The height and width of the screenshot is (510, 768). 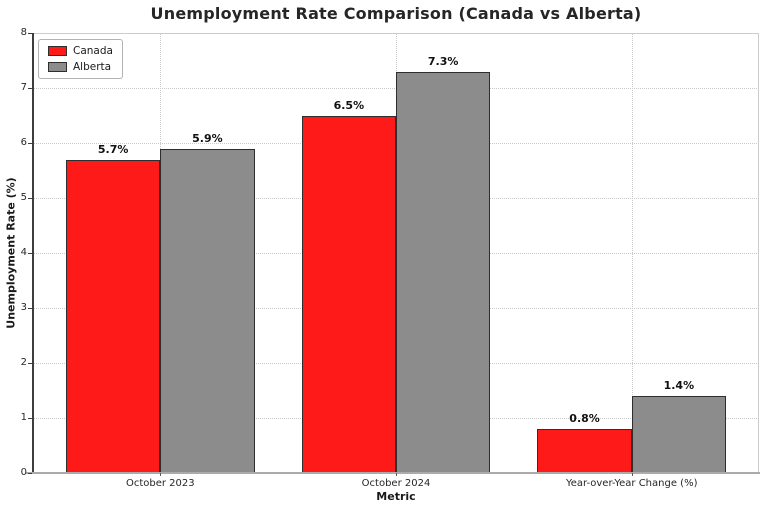 I want to click on canada-color-swatch, so click(x=57, y=51).